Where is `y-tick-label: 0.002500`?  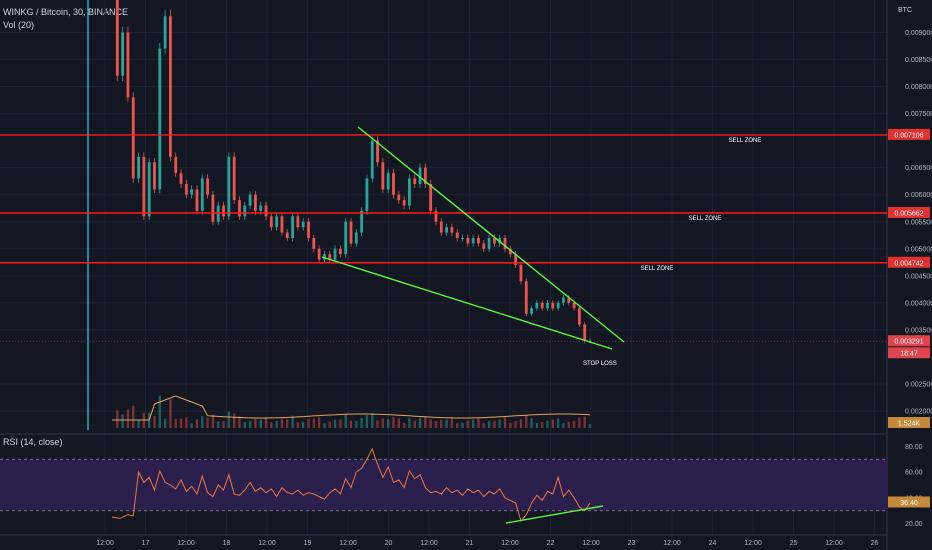
y-tick-label: 0.002500 is located at coordinates (918, 385).